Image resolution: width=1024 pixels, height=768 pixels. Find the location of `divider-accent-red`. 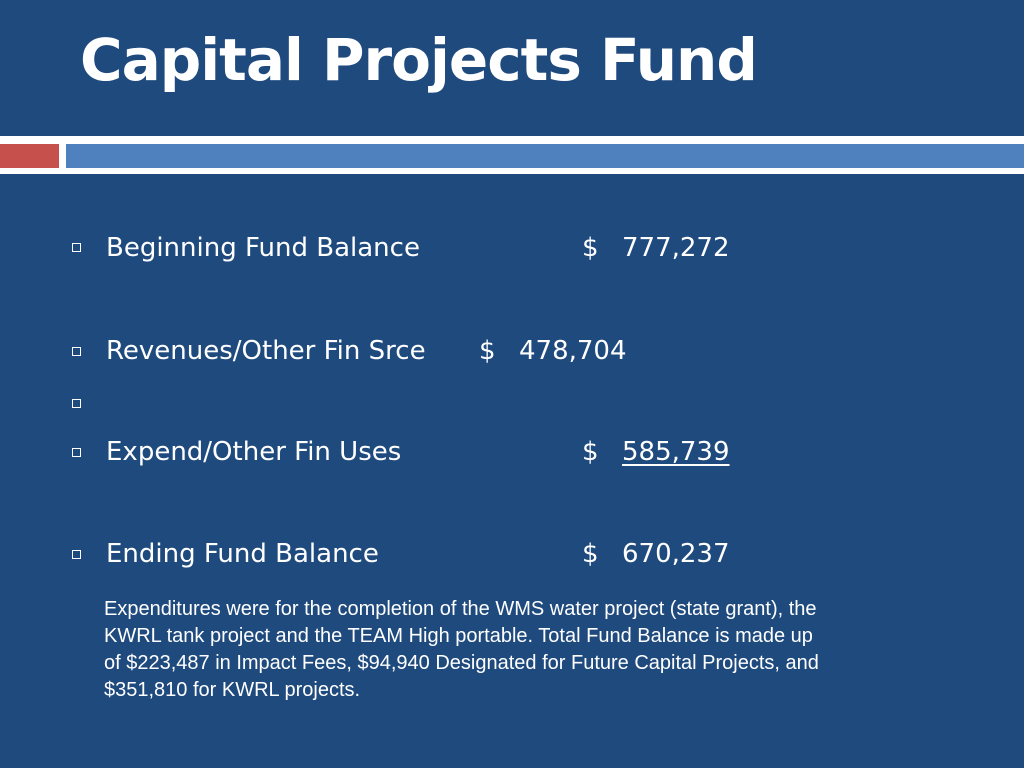

divider-accent-red is located at coordinates (29, 156).